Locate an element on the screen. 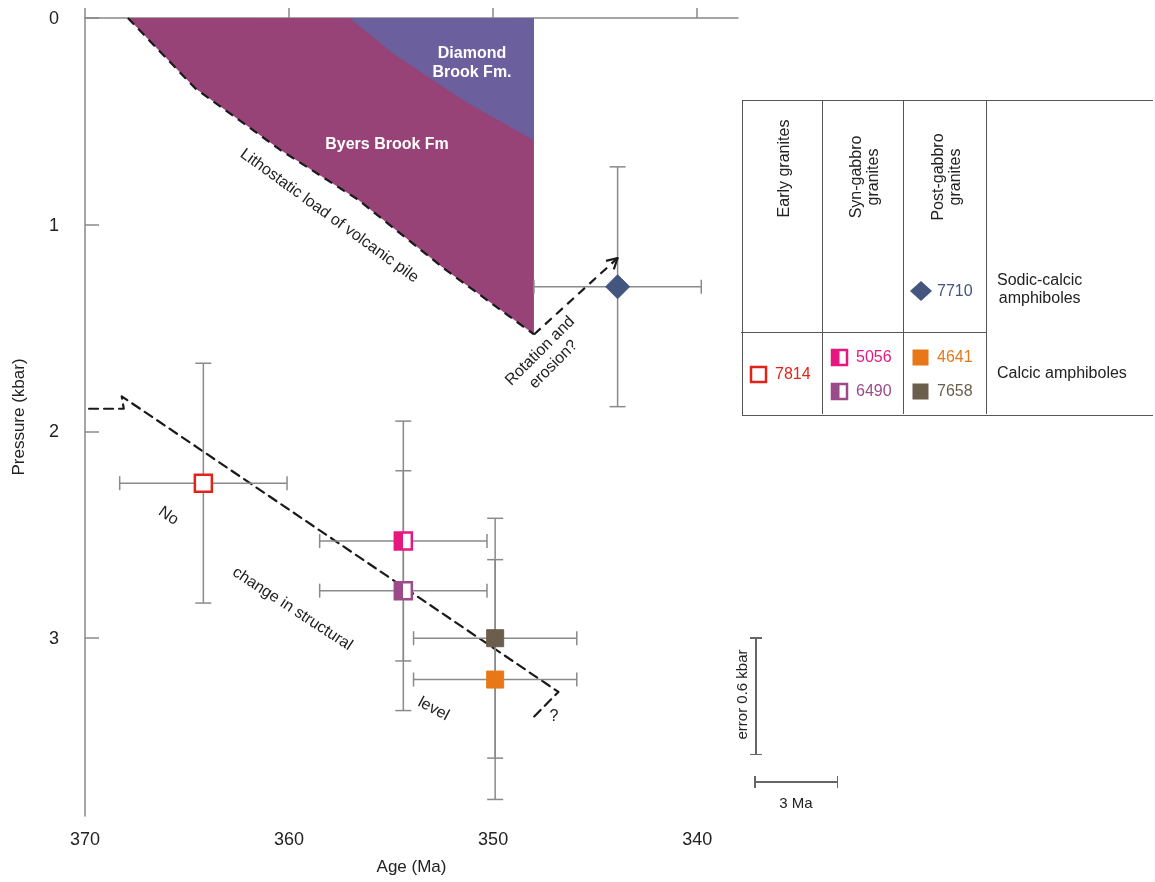 The image size is (1155, 882). legend-label: 6490 is located at coordinates (874, 390).